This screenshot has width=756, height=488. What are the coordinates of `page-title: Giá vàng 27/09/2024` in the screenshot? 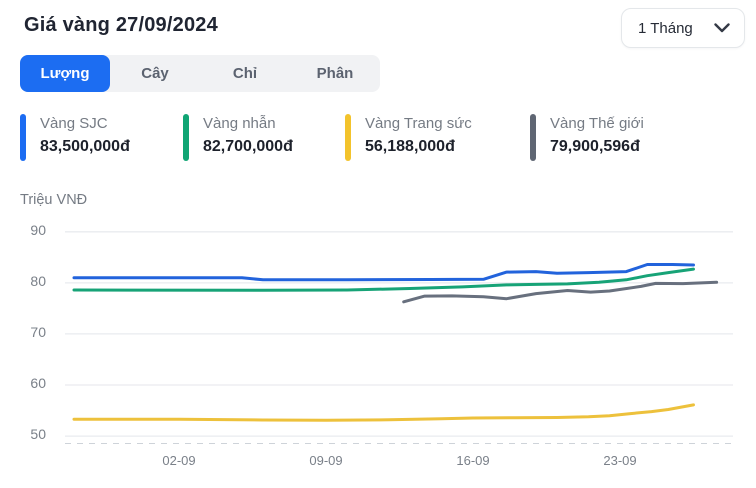 It's located at (121, 25).